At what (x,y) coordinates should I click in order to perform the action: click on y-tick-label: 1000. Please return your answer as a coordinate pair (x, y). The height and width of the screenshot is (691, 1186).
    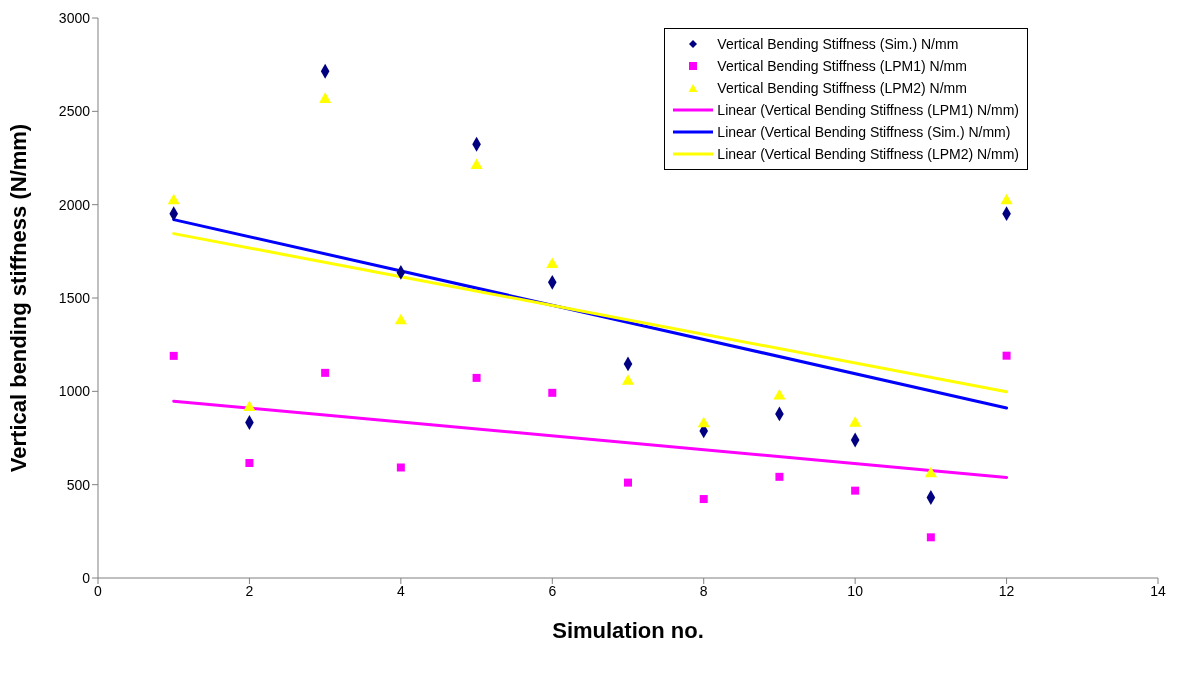
    Looking at the image, I should click on (74, 391).